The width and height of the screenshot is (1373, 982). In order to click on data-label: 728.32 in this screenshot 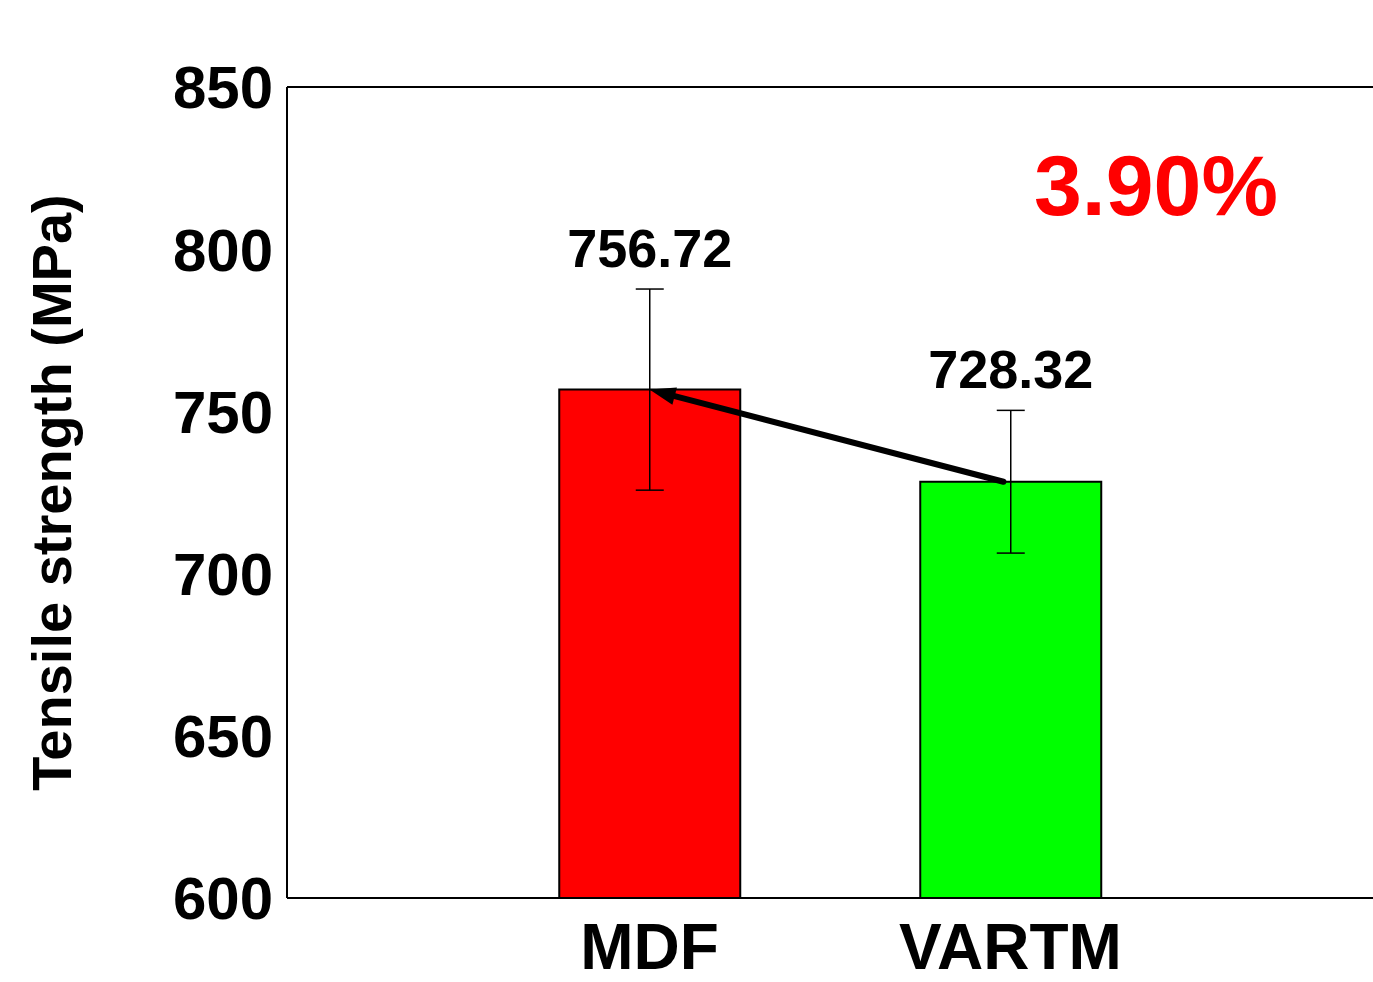, I will do `click(1011, 369)`.